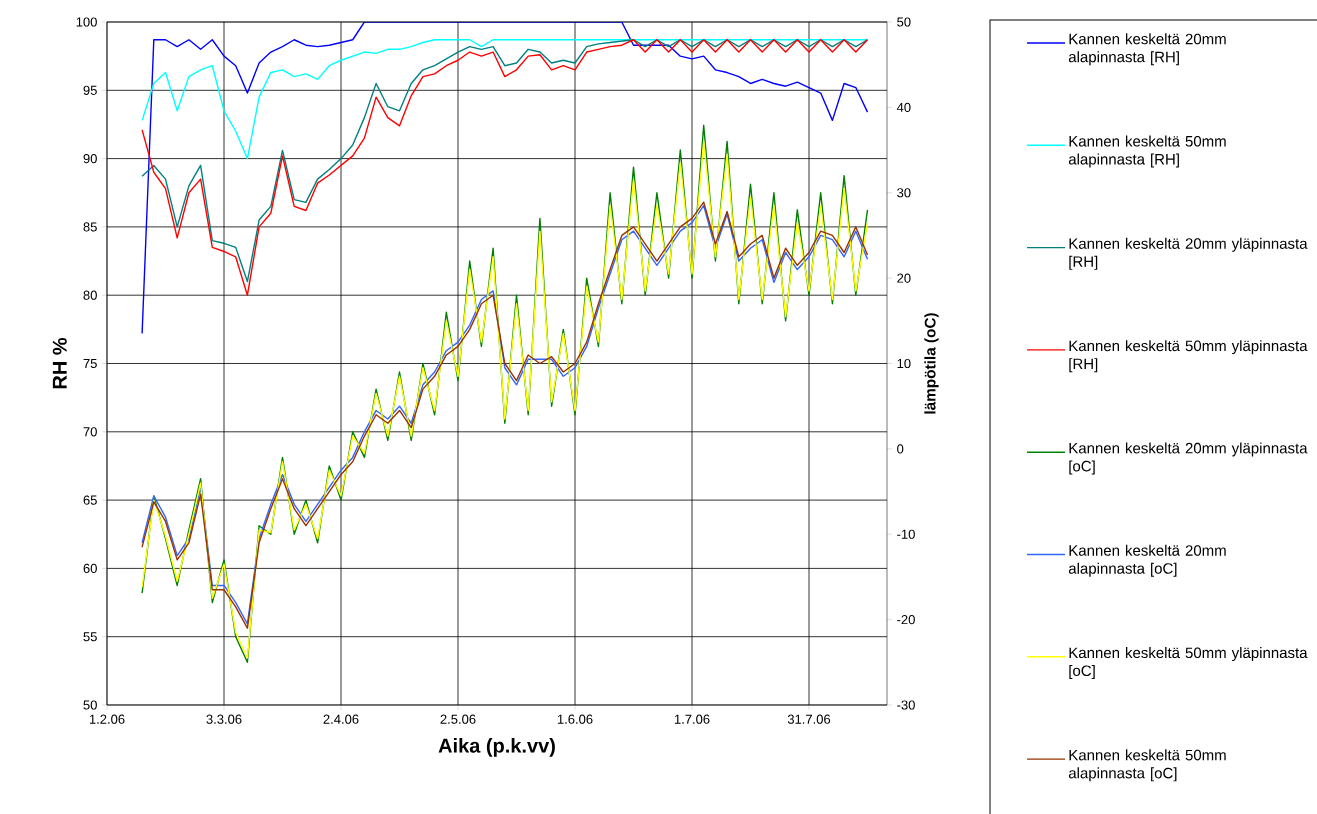 Image resolution: width=1317 pixels, height=814 pixels. I want to click on y-tick-label: 95, so click(90, 90).